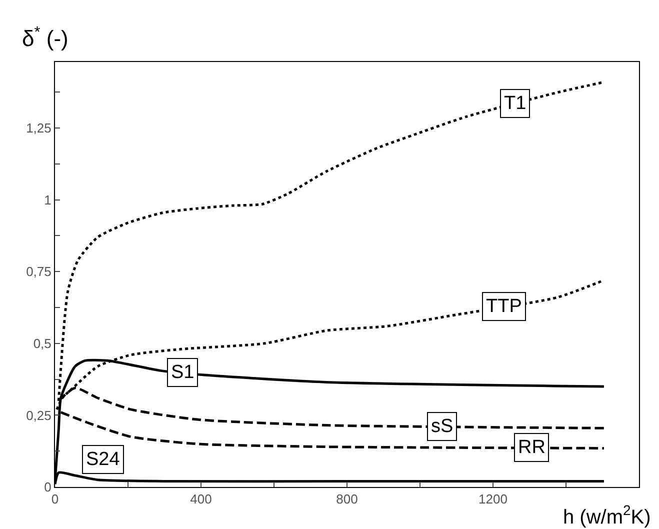  What do you see at coordinates (442, 426) in the screenshot?
I see `series-label: sS` at bounding box center [442, 426].